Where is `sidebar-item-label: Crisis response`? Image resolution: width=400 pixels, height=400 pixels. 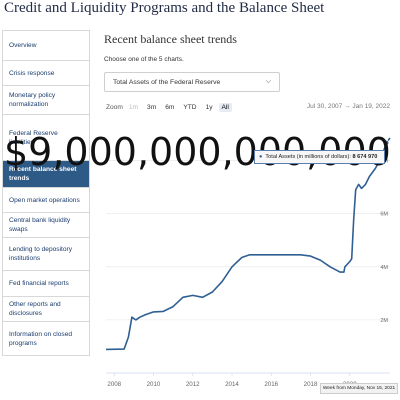
sidebar-item-label: Crisis response is located at coordinates (32, 73).